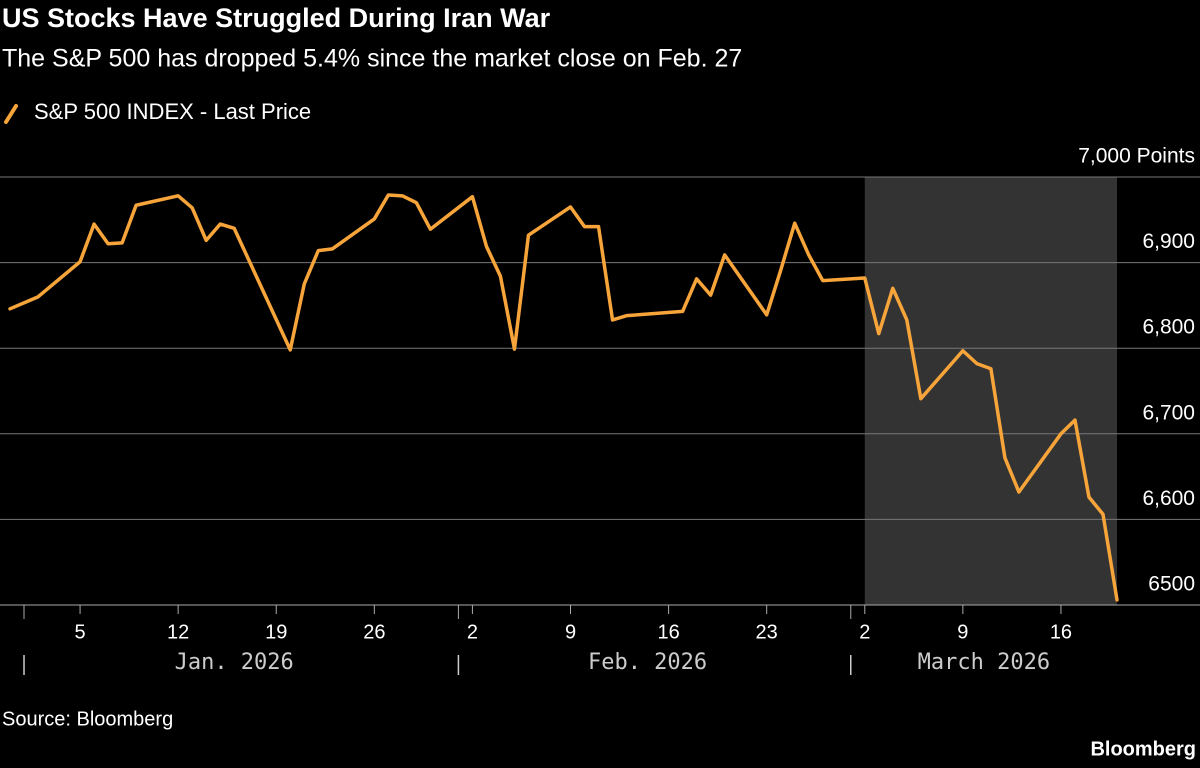 The width and height of the screenshot is (1200, 768). I want to click on y-tick-label: 7,000 Points, so click(1136, 156).